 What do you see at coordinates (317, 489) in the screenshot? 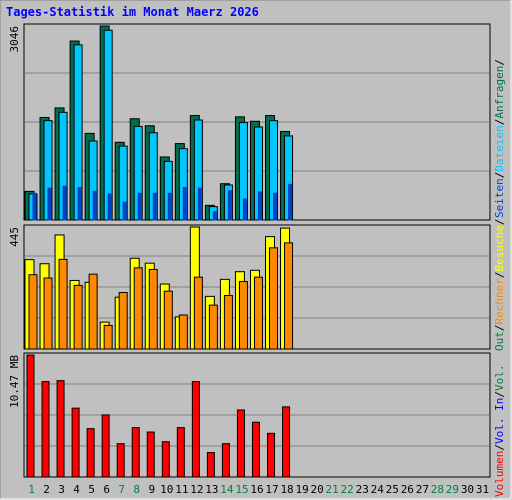
I see `day-label-20: 20` at bounding box center [317, 489].